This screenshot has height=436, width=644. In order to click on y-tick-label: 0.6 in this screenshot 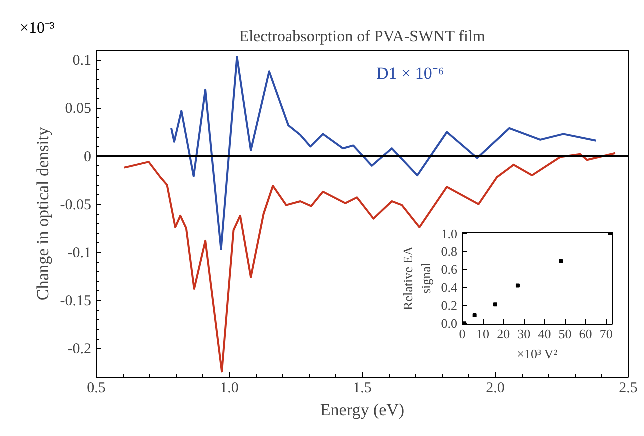, I will do `click(449, 269)`.